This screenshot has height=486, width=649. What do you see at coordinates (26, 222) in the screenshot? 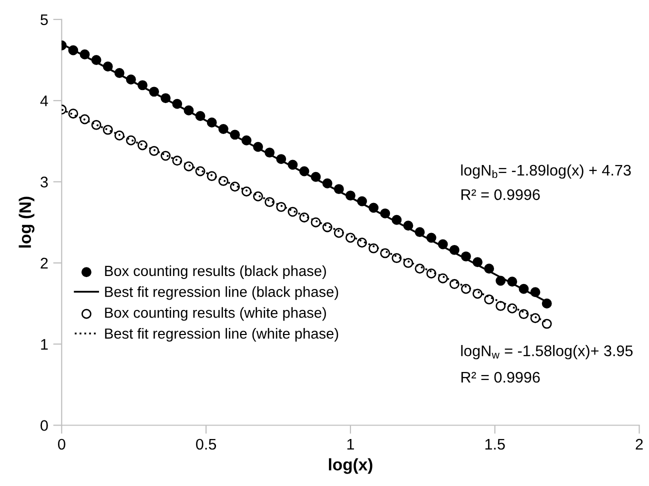
I see `y-axis-title: log (N)` at bounding box center [26, 222].